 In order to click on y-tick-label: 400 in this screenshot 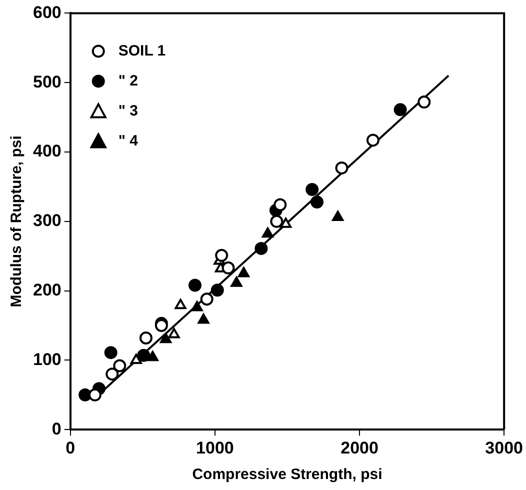, I will do `click(47, 151)`.